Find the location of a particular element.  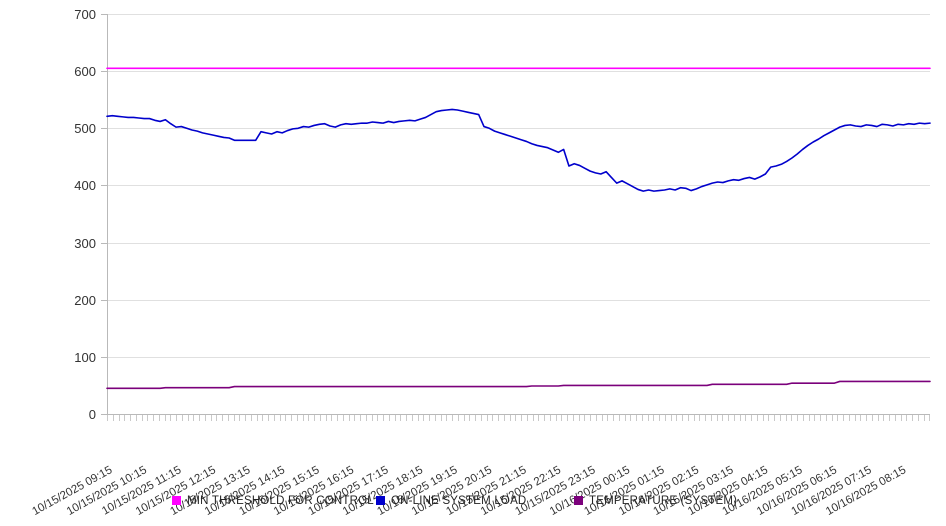

y-tick-label: 400 is located at coordinates (85, 185).